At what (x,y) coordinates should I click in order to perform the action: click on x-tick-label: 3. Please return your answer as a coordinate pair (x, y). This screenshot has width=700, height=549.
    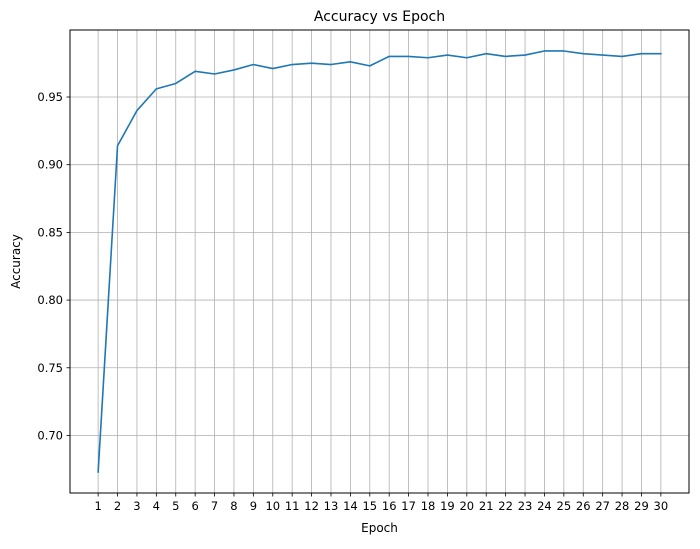
    Looking at the image, I should click on (136, 506).